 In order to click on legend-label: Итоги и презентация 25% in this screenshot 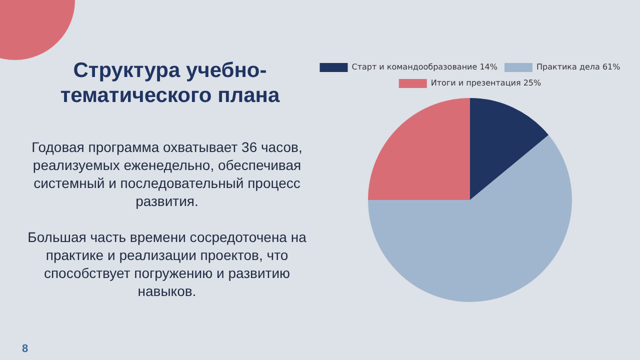, I will do `click(486, 83)`.